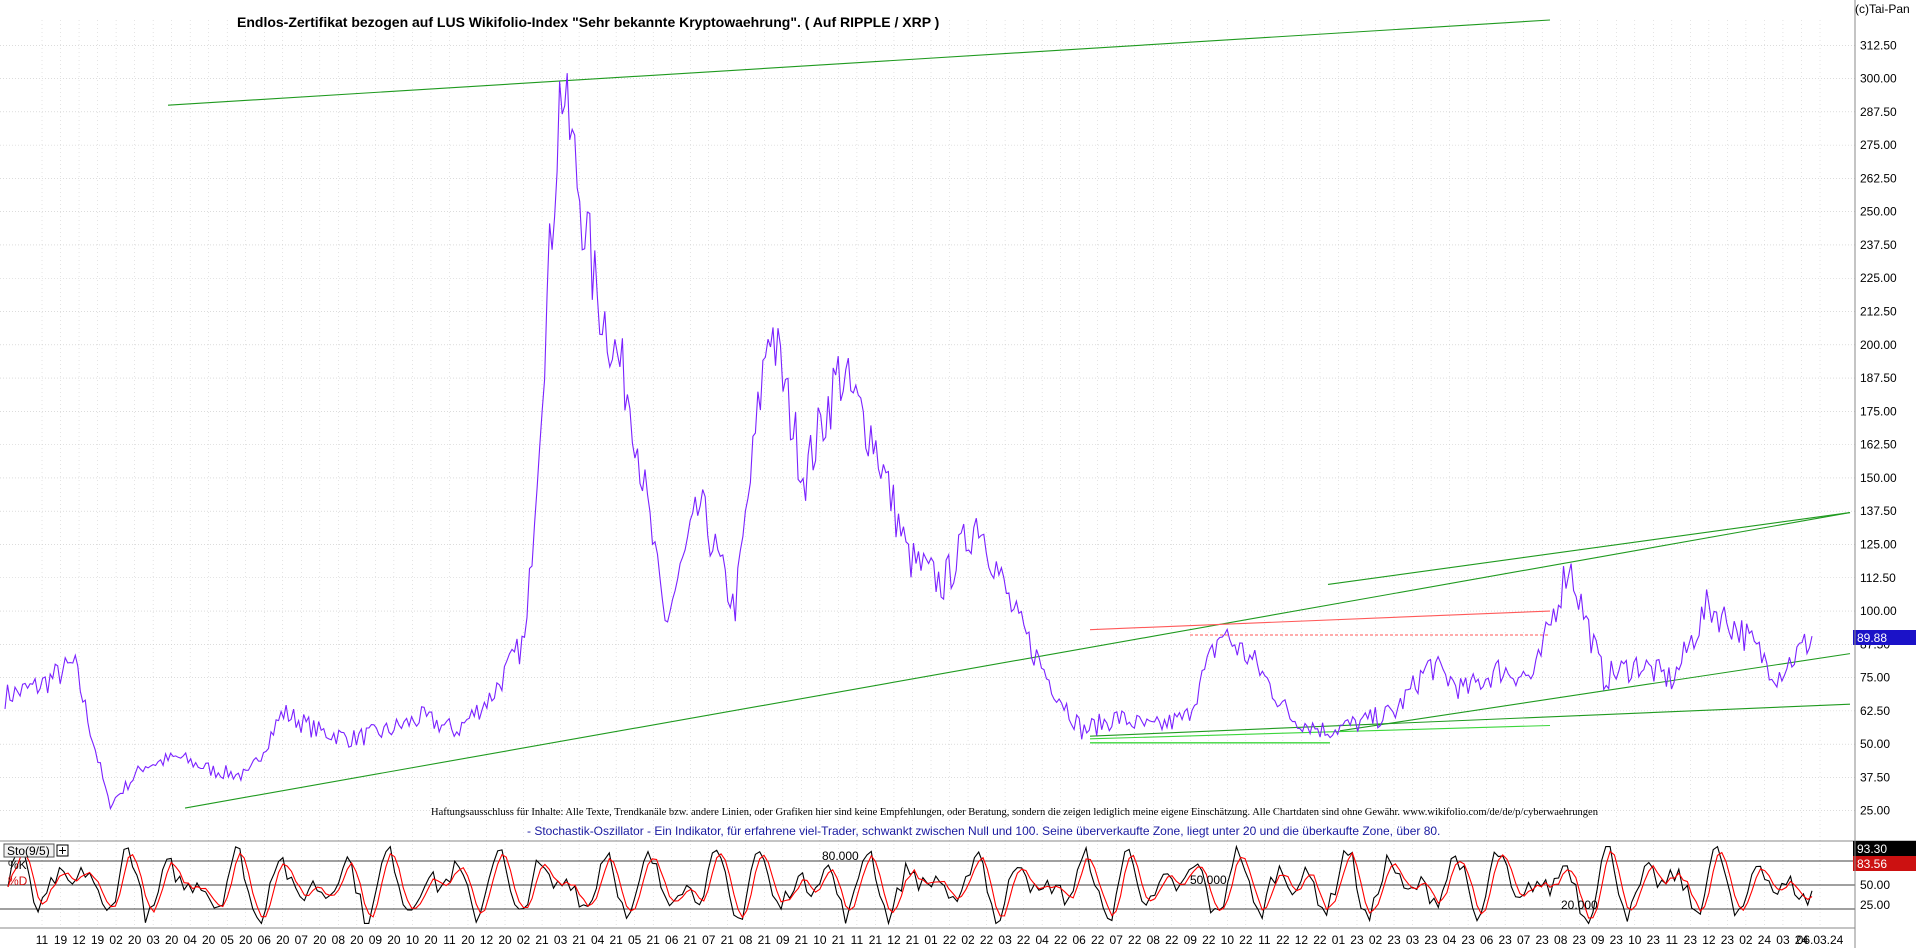 This screenshot has height=948, width=1916. What do you see at coordinates (1878, 278) in the screenshot?
I see `y-tick-label: 225.00` at bounding box center [1878, 278].